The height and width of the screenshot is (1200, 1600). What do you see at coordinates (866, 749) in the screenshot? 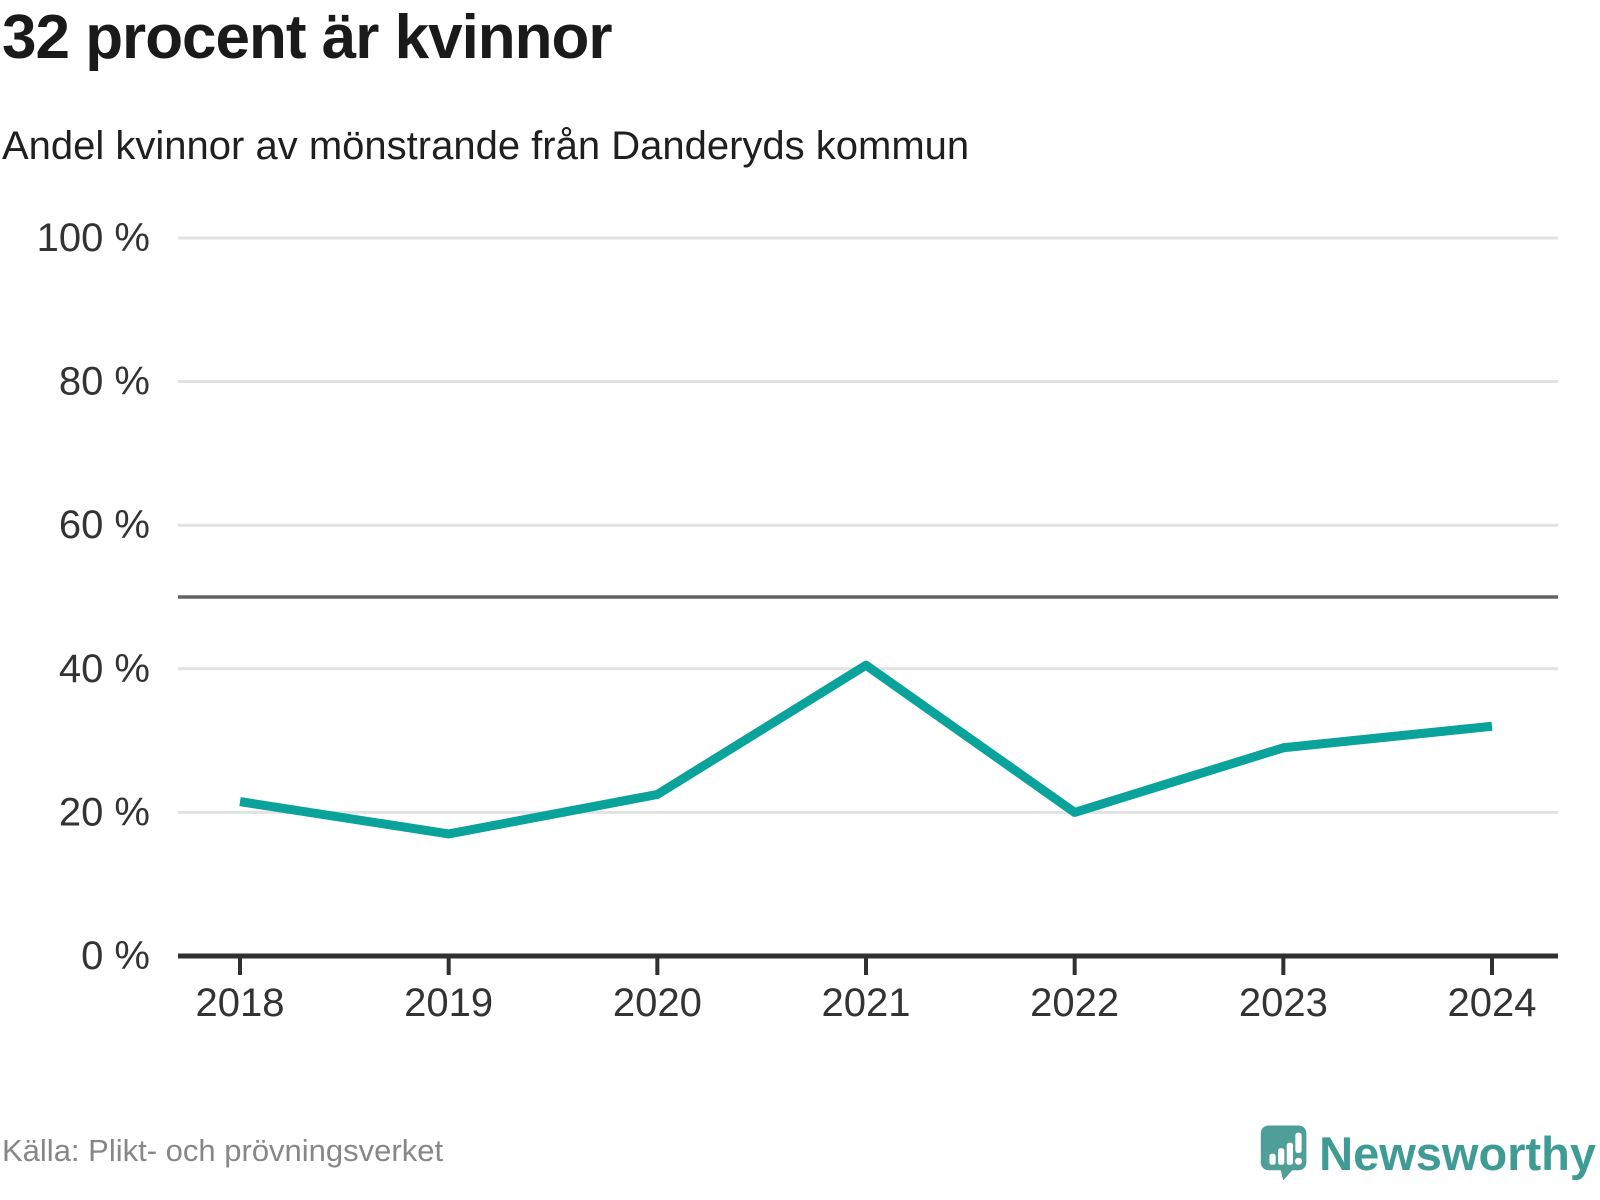
I see `data-line` at bounding box center [866, 749].